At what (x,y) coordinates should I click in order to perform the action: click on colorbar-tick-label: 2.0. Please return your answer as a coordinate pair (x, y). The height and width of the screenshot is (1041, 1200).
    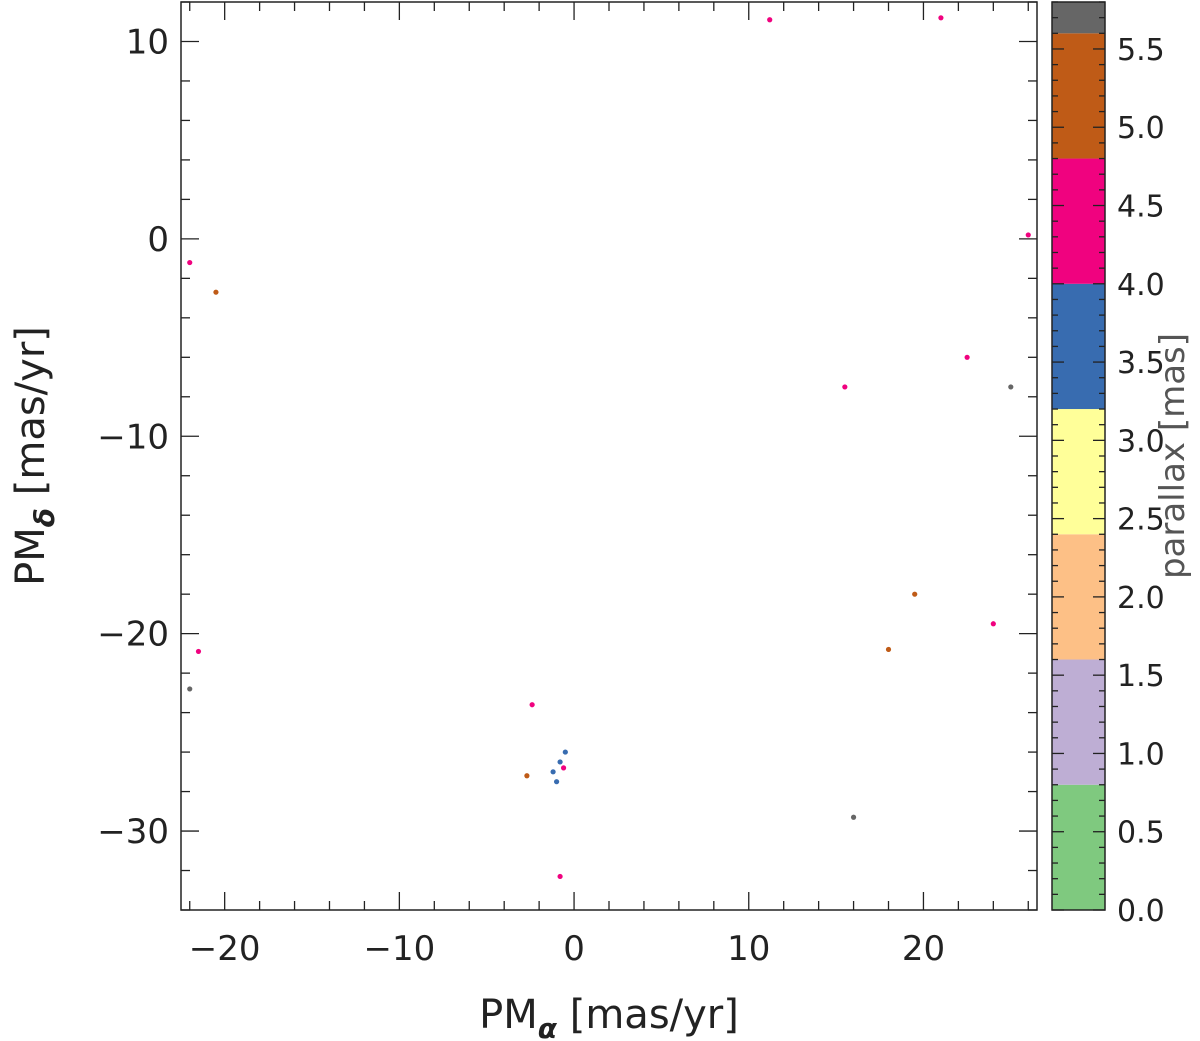
    Looking at the image, I should click on (1141, 598).